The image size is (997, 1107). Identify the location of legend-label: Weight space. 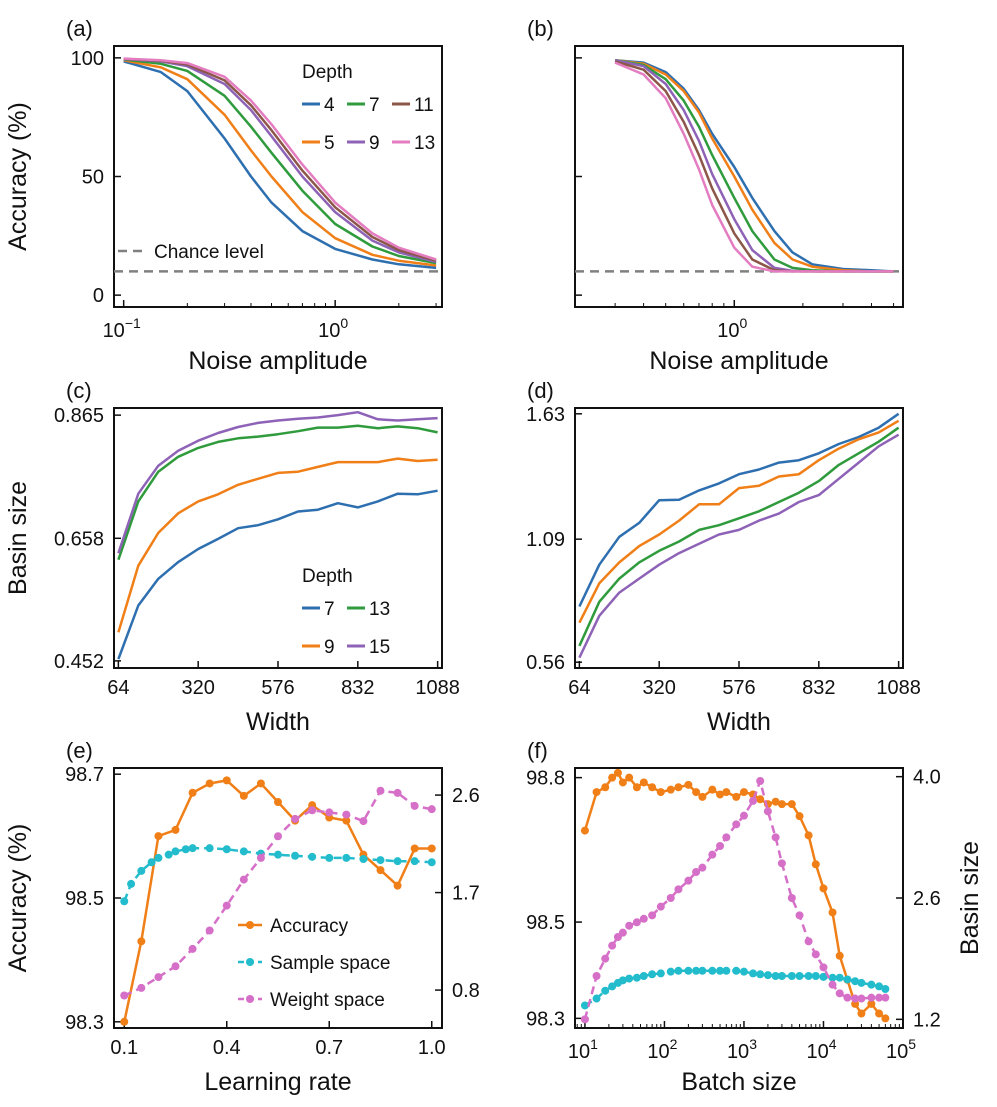
(327, 1000).